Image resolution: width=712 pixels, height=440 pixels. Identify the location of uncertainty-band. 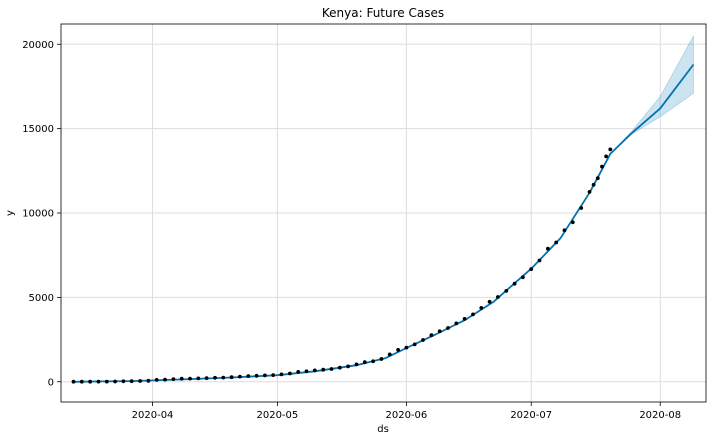
(652, 95).